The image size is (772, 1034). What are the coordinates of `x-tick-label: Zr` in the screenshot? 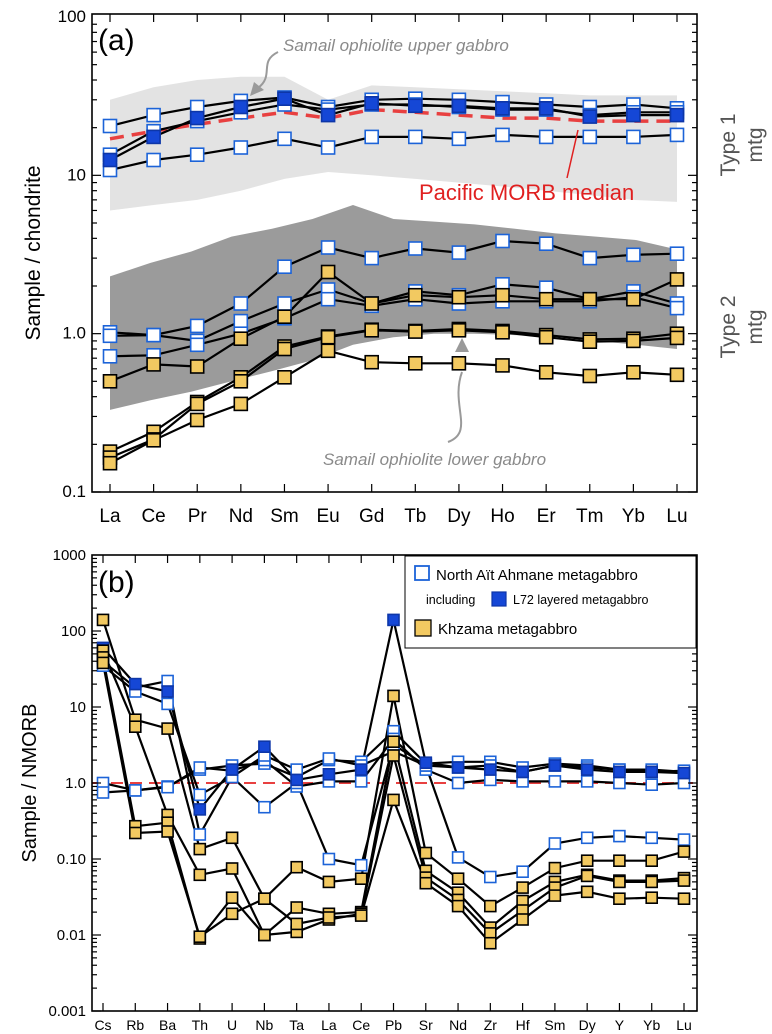 It's located at (491, 1025).